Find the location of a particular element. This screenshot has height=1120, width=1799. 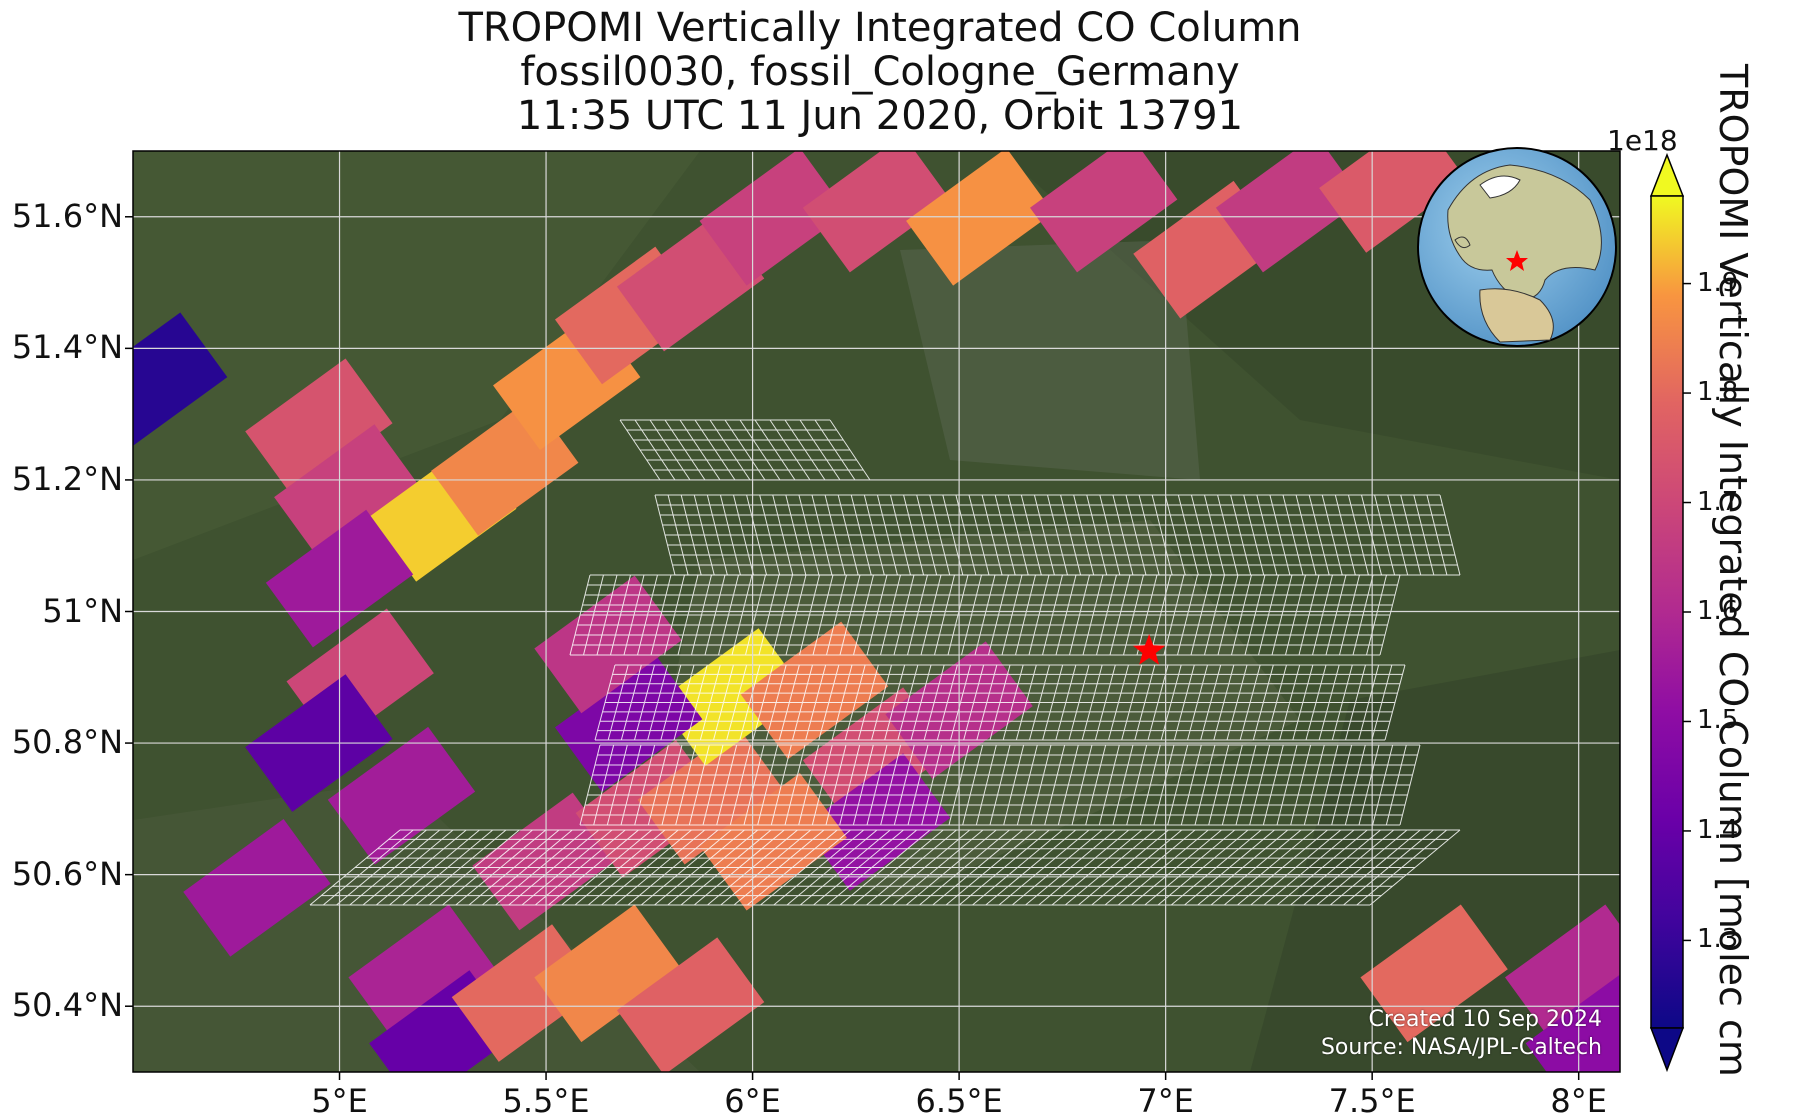

colorbar is located at coordinates (1670, 612).